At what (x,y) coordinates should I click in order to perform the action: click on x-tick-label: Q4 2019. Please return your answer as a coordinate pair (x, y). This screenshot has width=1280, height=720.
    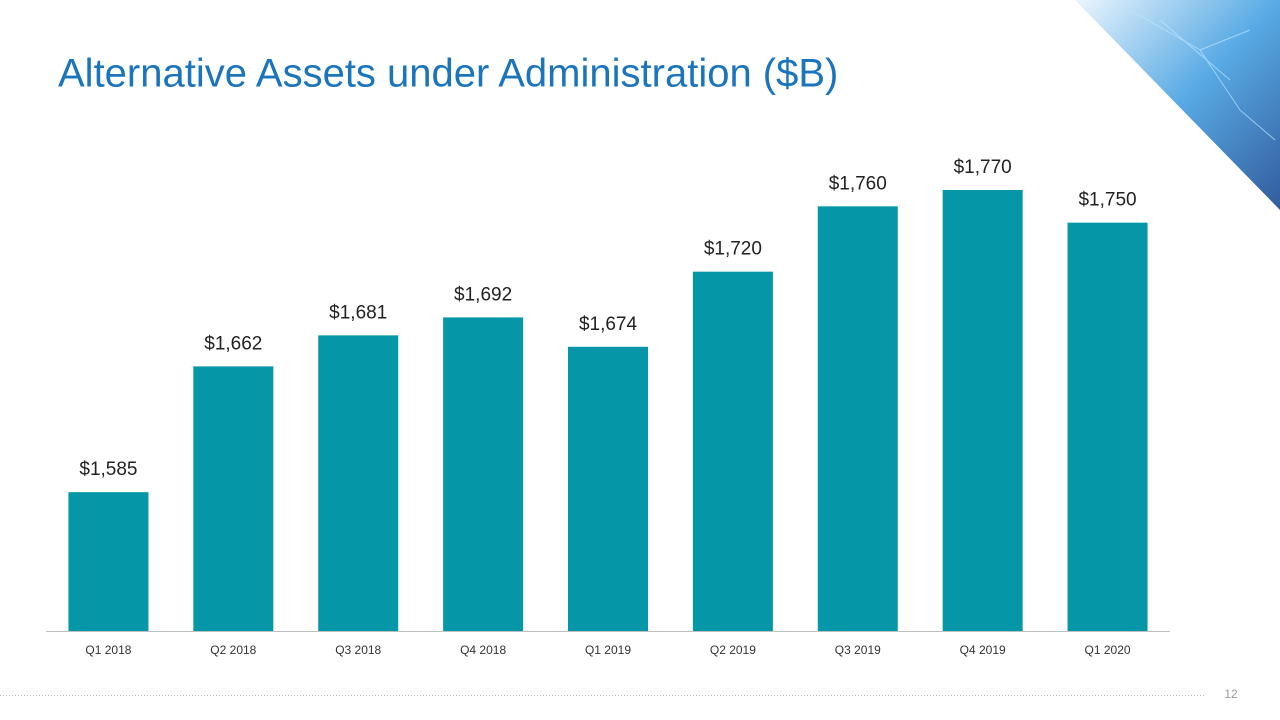
    Looking at the image, I should click on (983, 650).